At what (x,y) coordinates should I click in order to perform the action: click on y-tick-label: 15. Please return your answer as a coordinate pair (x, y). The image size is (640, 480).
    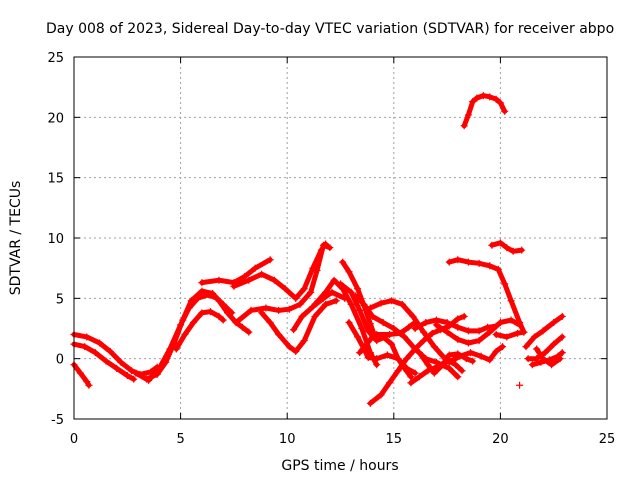
    Looking at the image, I should click on (55, 179).